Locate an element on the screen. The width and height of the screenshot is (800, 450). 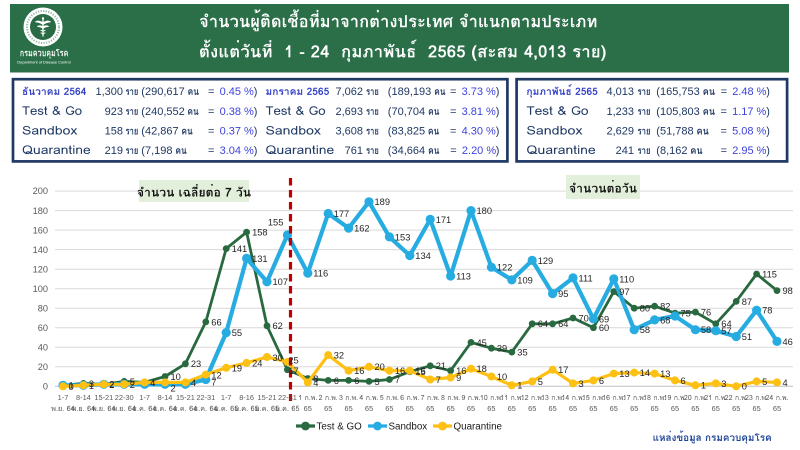
svg-text: Sandbox is located at coordinates (408, 427).